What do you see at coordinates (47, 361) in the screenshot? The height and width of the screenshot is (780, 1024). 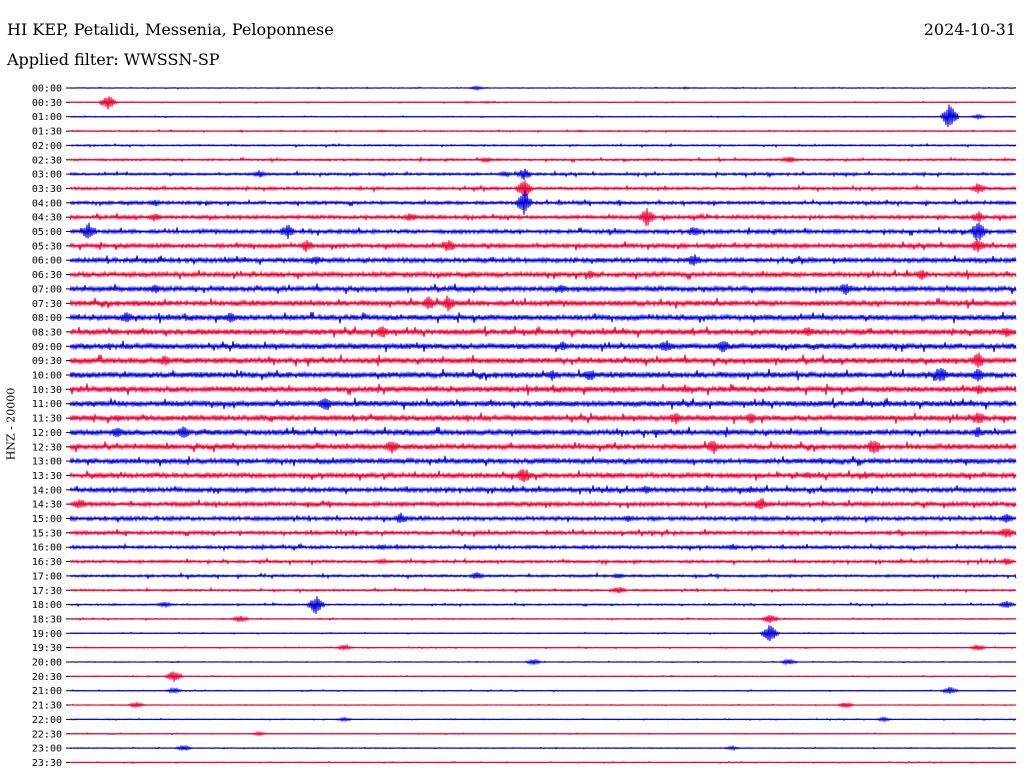 I see `time-tick-label: 09:30` at bounding box center [47, 361].